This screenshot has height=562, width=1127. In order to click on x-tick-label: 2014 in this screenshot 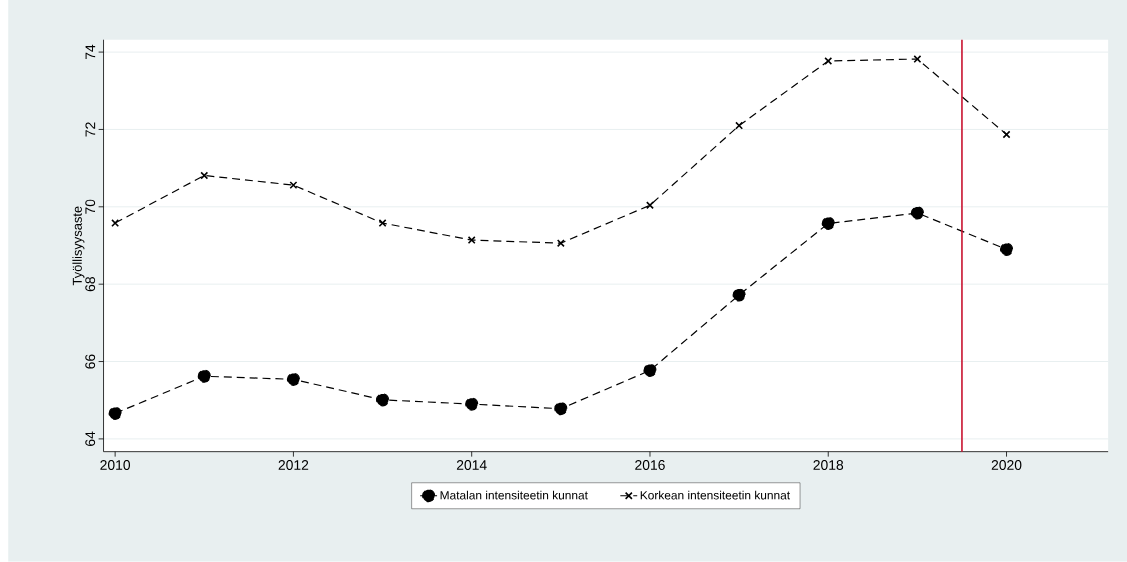, I will do `click(471, 465)`.